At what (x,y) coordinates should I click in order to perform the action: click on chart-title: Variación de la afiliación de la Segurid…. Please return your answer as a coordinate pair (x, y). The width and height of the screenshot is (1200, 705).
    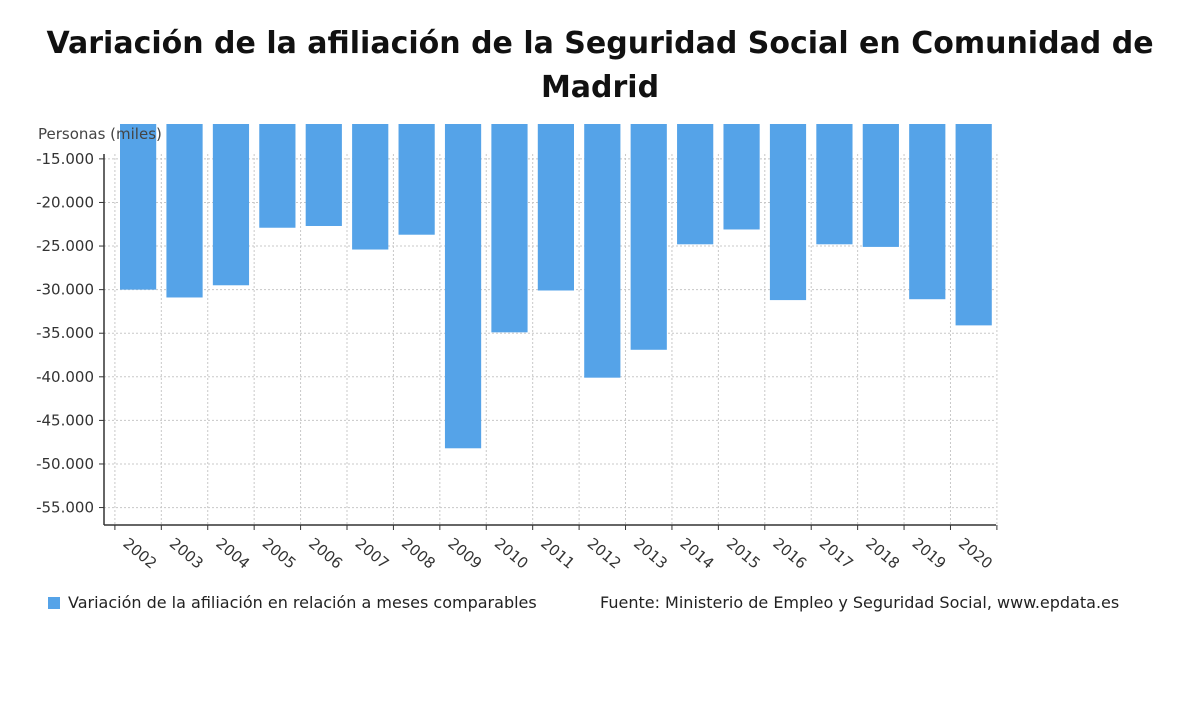
    Looking at the image, I should click on (600, 65).